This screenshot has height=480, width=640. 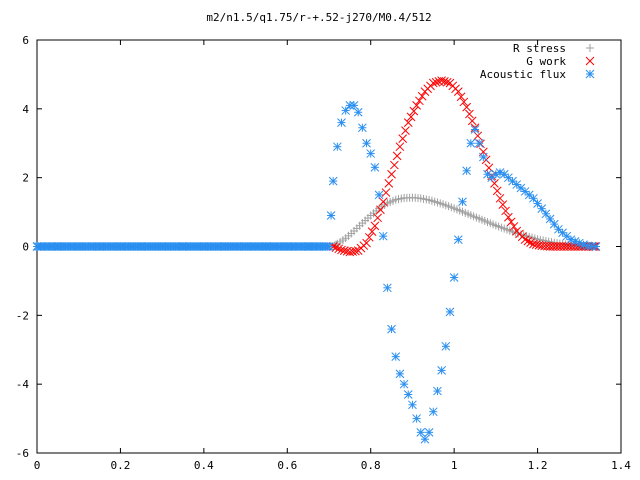 What do you see at coordinates (523, 74) in the screenshot?
I see `legend-label: Acoustic flux` at bounding box center [523, 74].